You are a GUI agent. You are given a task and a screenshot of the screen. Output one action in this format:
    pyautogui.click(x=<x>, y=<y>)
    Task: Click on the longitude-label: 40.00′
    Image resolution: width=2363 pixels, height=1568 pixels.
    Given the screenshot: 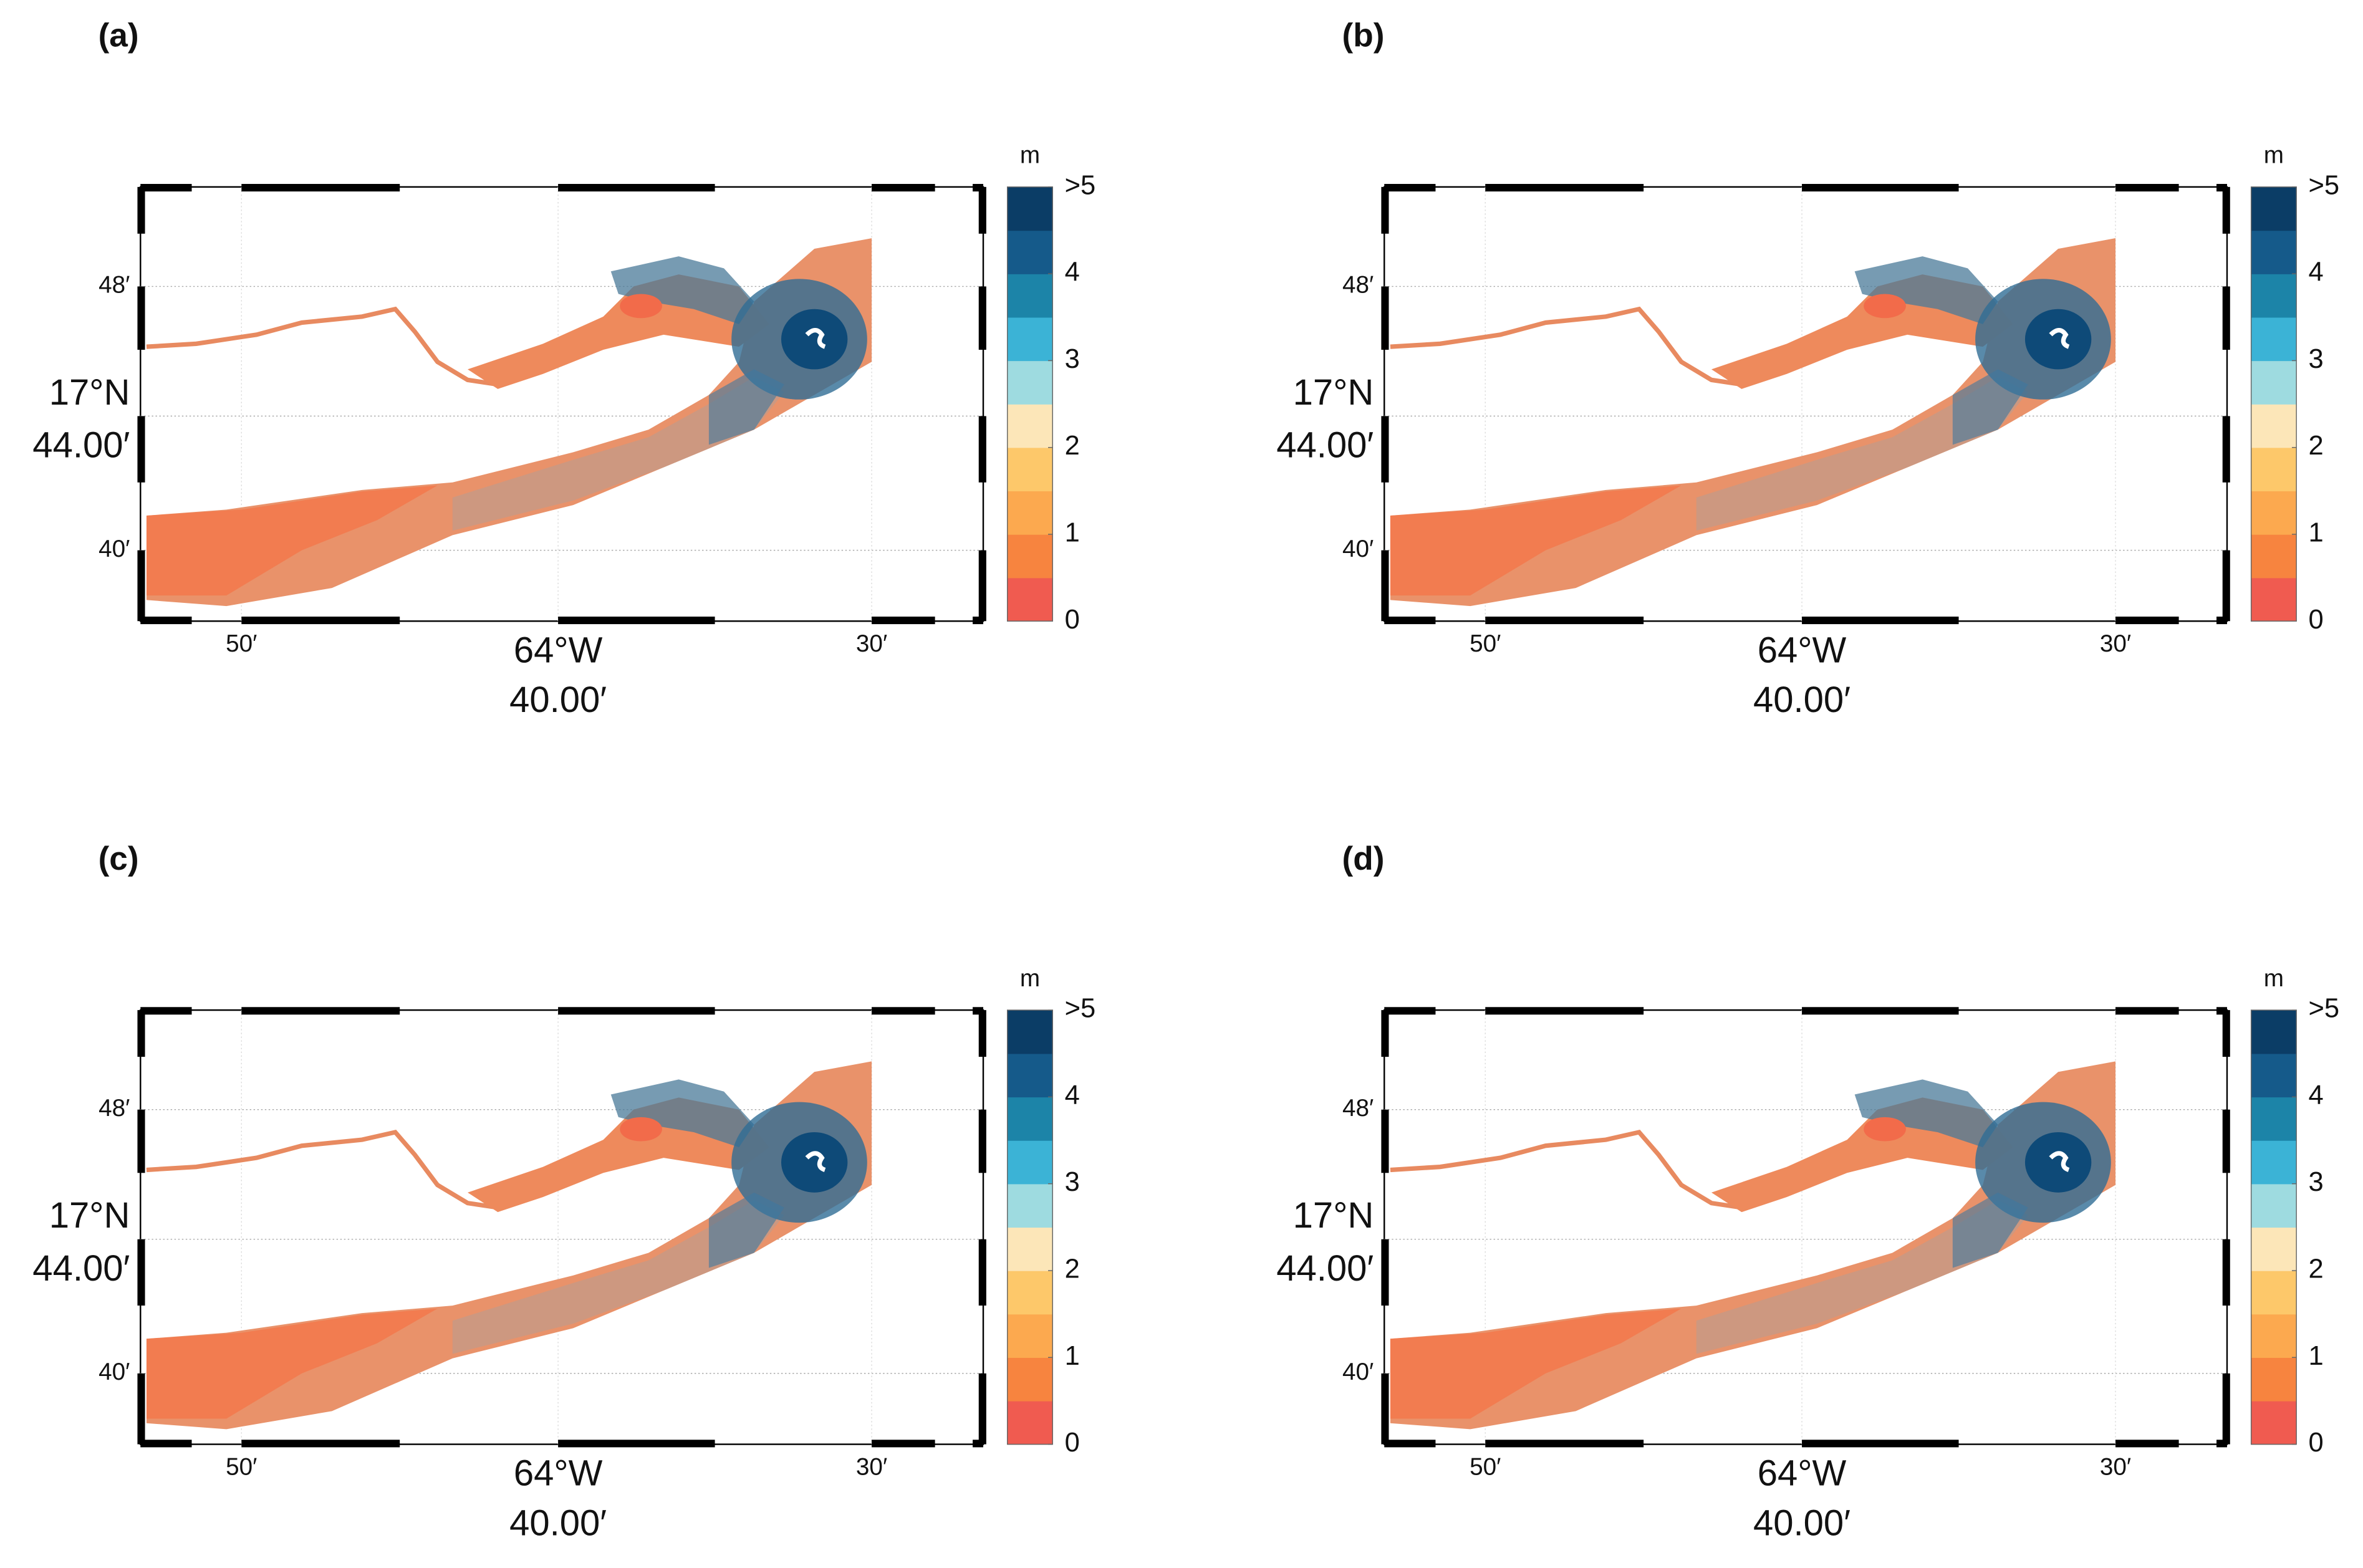 What is the action you would take?
    pyautogui.click(x=558, y=700)
    